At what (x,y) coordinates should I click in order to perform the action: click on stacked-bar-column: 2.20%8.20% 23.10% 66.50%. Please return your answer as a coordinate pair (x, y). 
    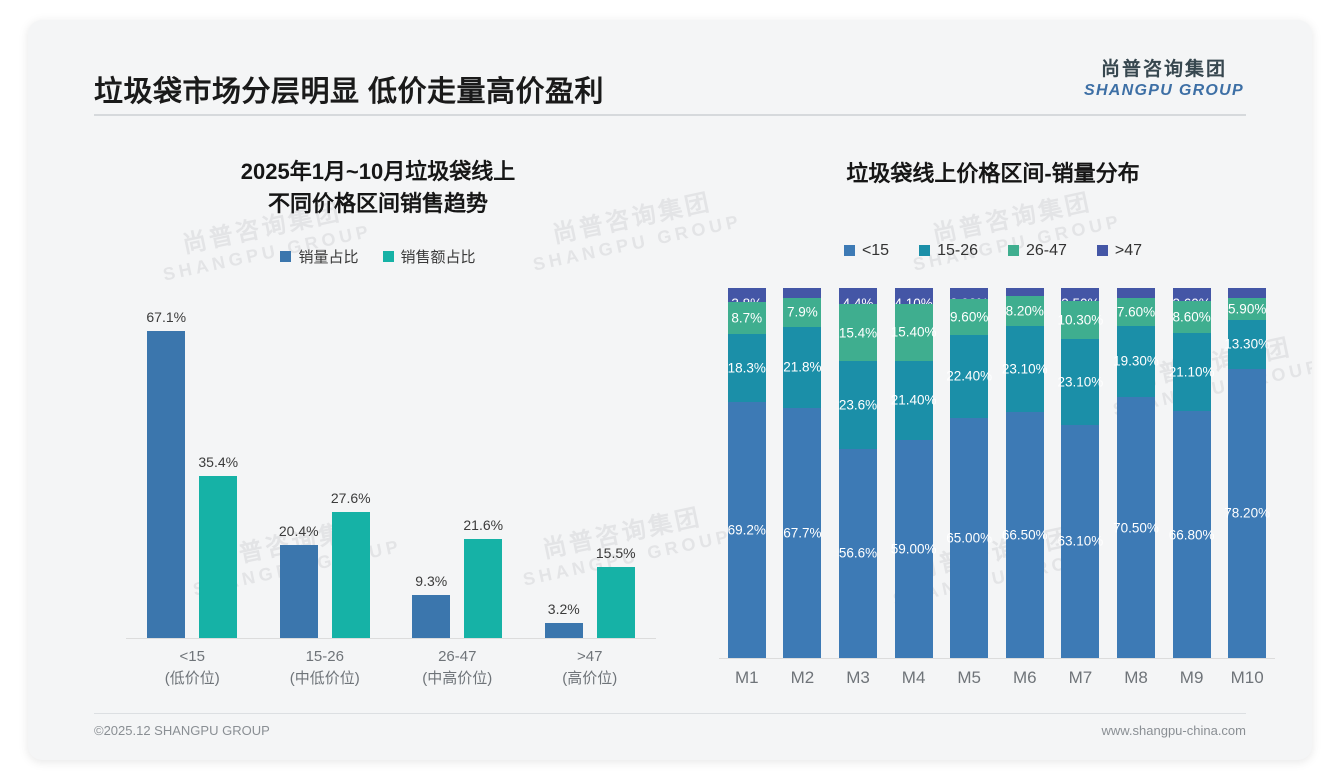
    Looking at the image, I should click on (1025, 473).